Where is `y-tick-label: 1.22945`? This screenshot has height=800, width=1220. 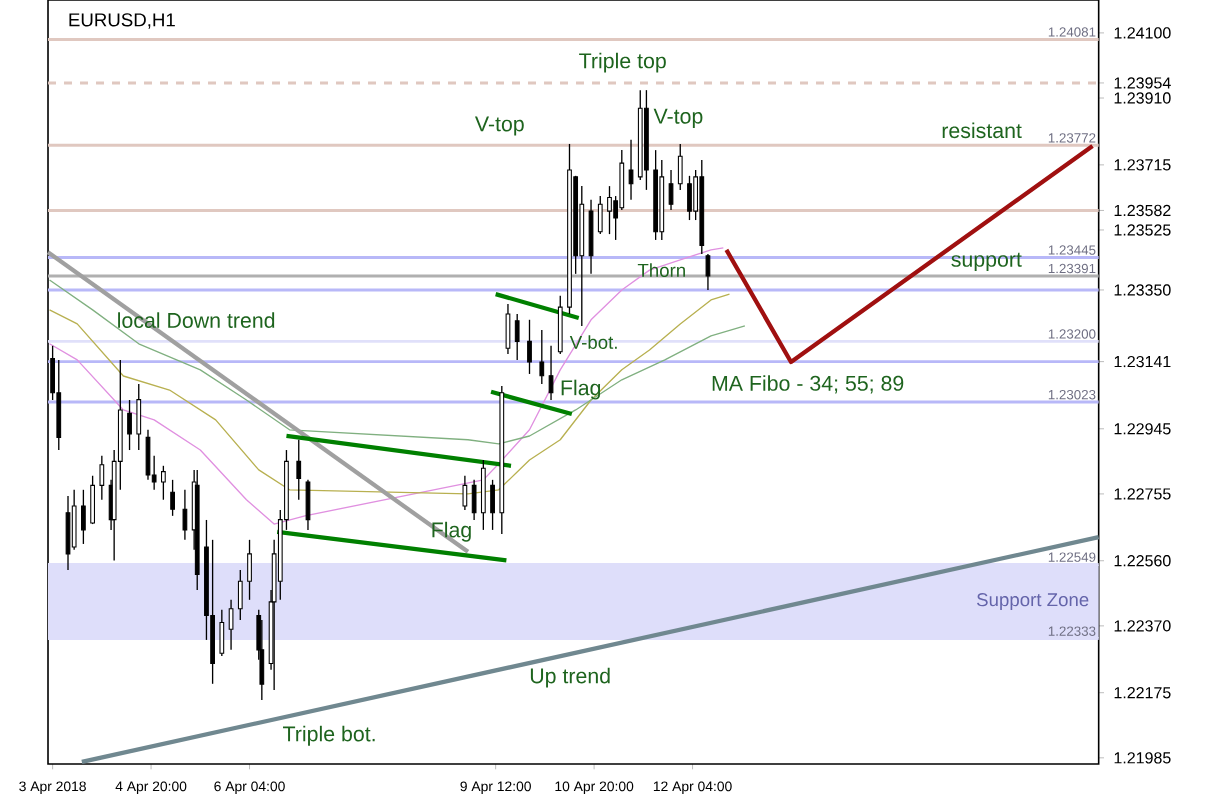 y-tick-label: 1.22945 is located at coordinates (1142, 429).